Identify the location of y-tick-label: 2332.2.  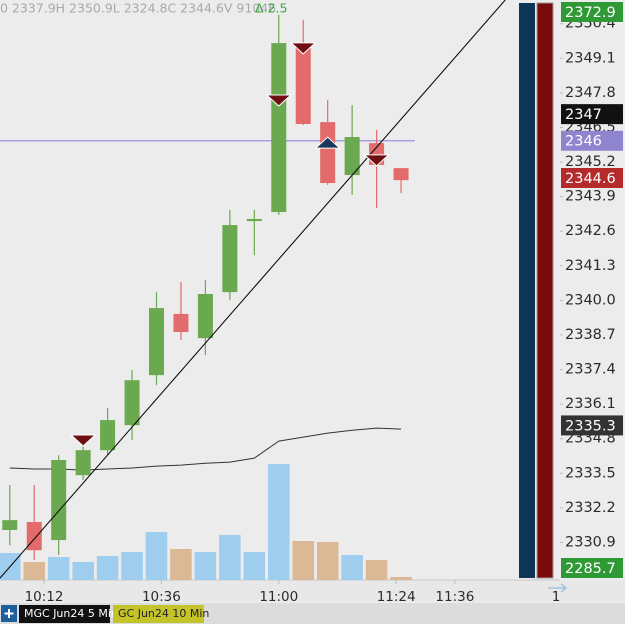
(590, 508).